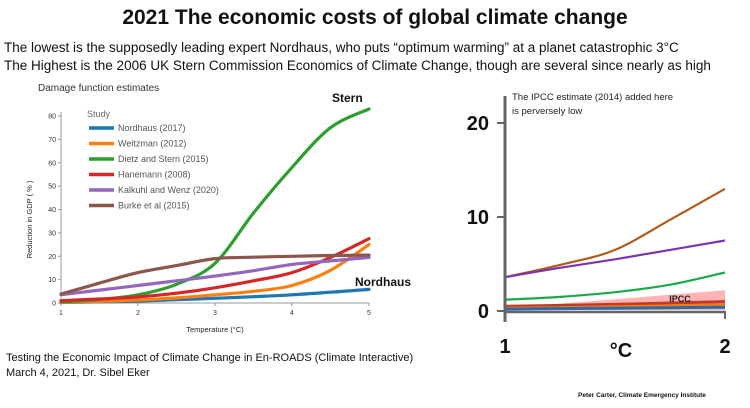  I want to click on legend-label: Burke et al (2015), so click(154, 206).